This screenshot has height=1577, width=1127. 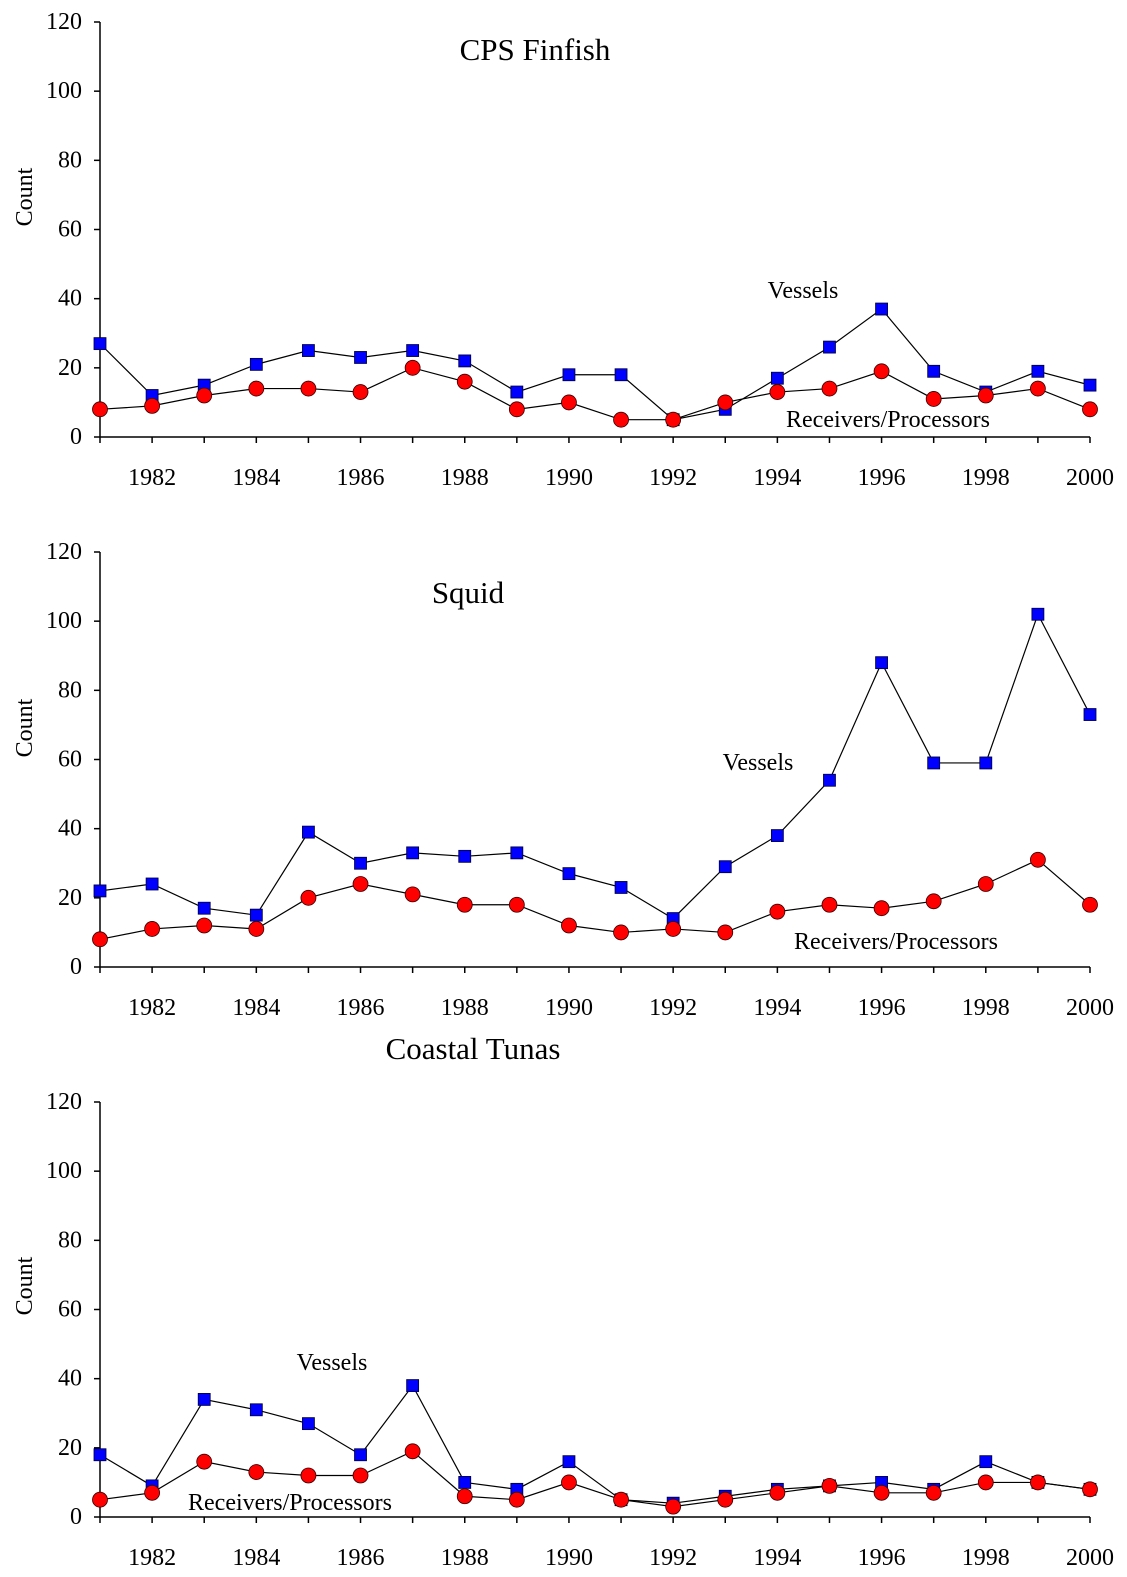 I want to click on annotation-vessels: Vessels, so click(x=758, y=763).